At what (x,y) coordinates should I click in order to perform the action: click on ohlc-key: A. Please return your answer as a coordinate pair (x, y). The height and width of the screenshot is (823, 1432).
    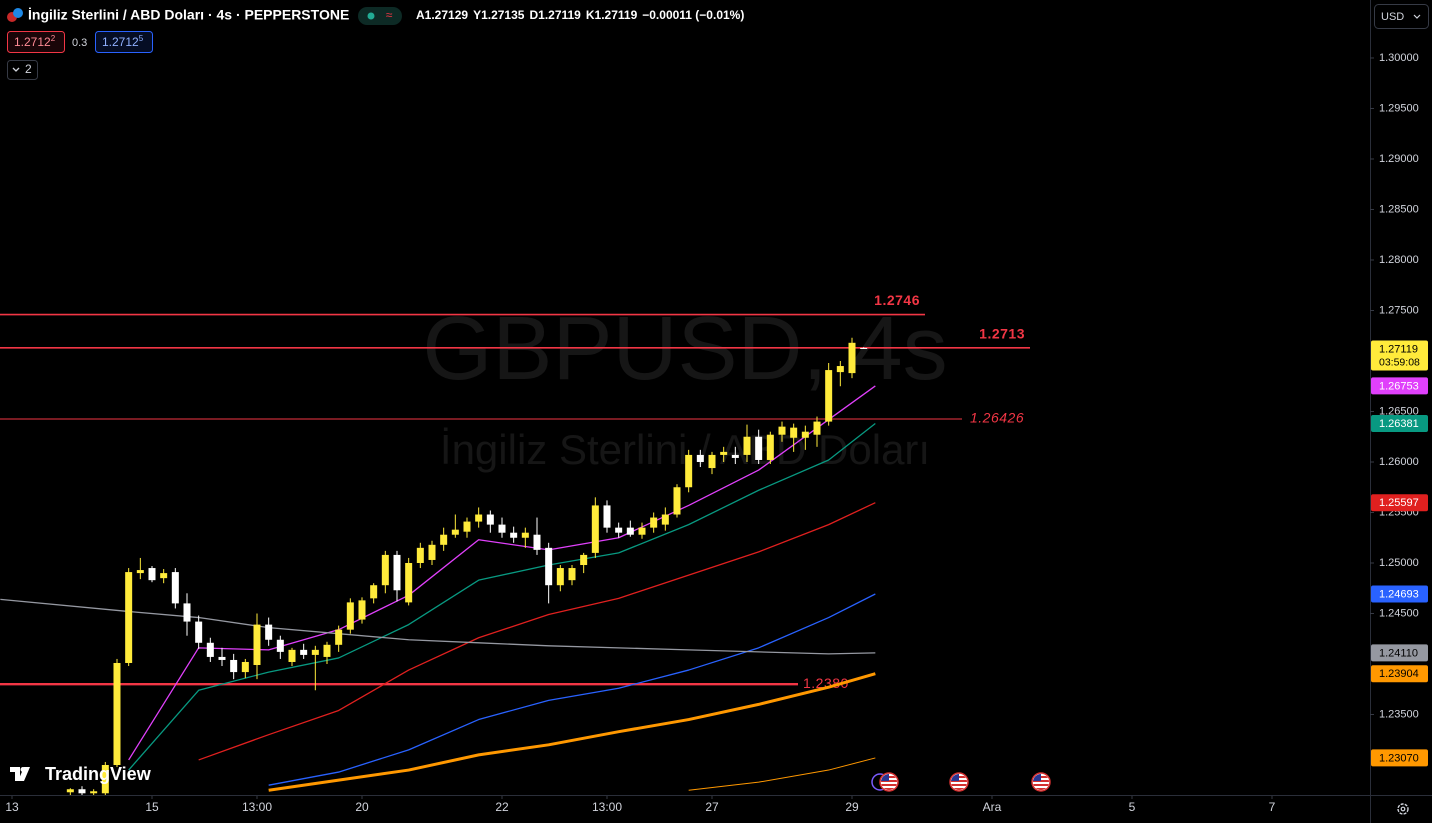
    Looking at the image, I should click on (420, 15).